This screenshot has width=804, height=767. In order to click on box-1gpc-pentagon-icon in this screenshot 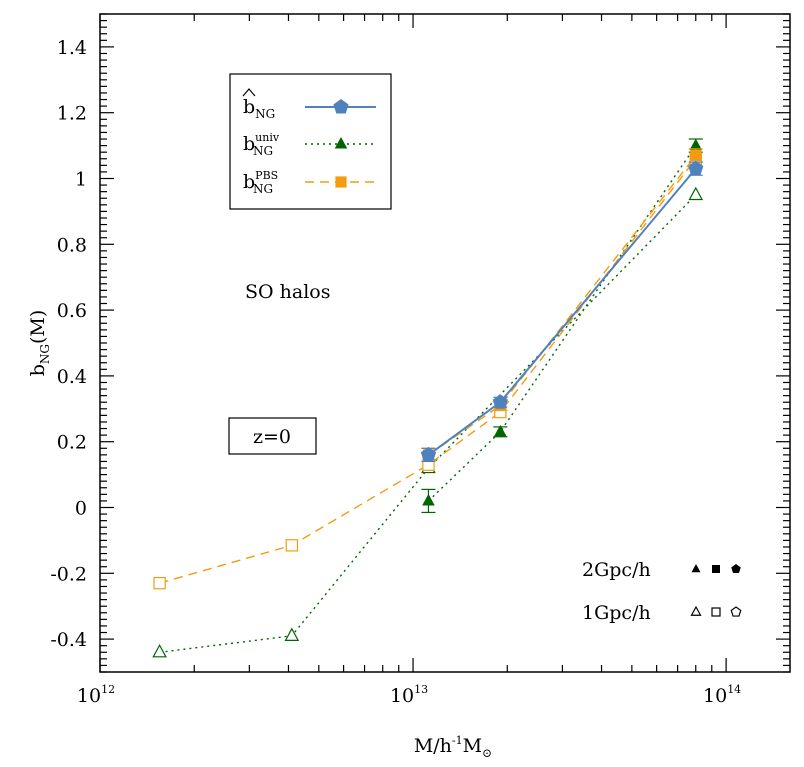, I will do `click(736, 611)`.